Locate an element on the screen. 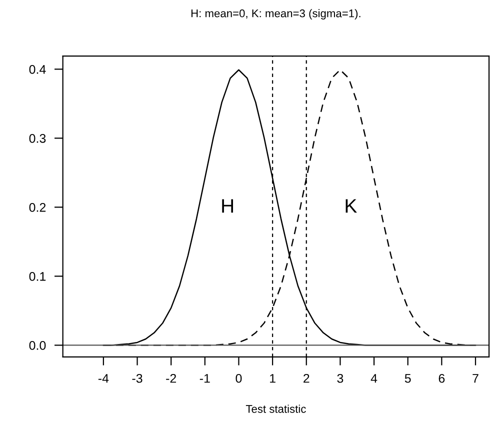 This screenshot has width=491, height=428. x-tick-label: -3 is located at coordinates (137, 378).